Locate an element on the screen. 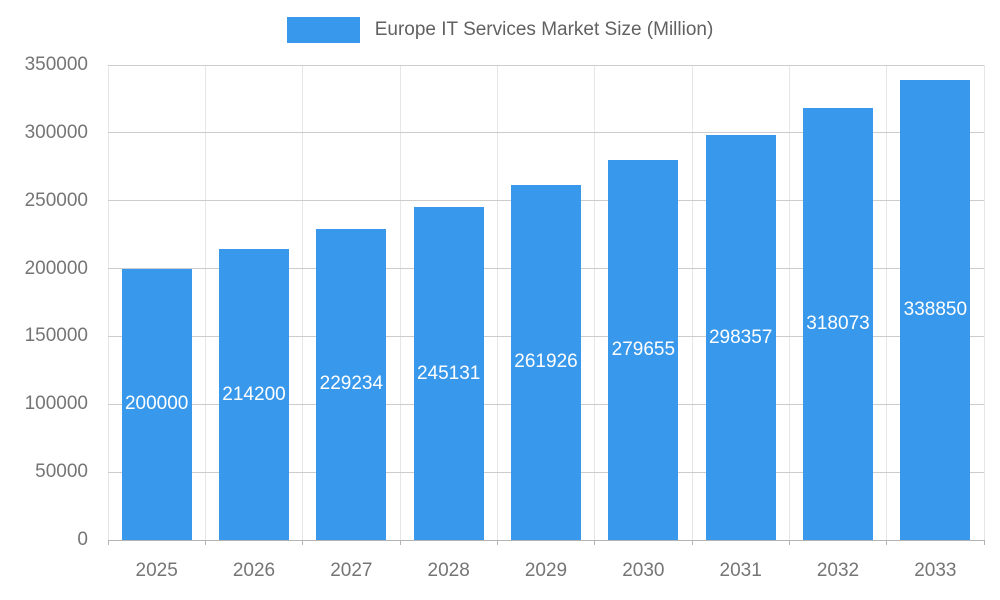 The width and height of the screenshot is (1000, 600). bar-value-label: 200000 is located at coordinates (156, 404).